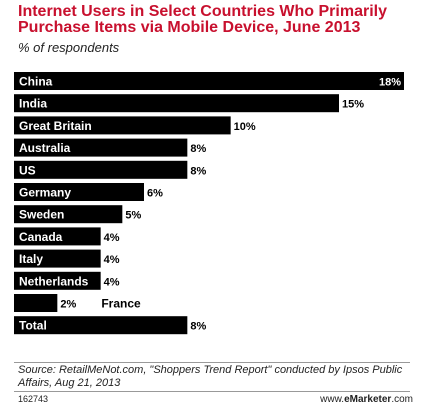  Describe the element at coordinates (198, 171) in the screenshot. I see `value-label-us: 8%` at that location.